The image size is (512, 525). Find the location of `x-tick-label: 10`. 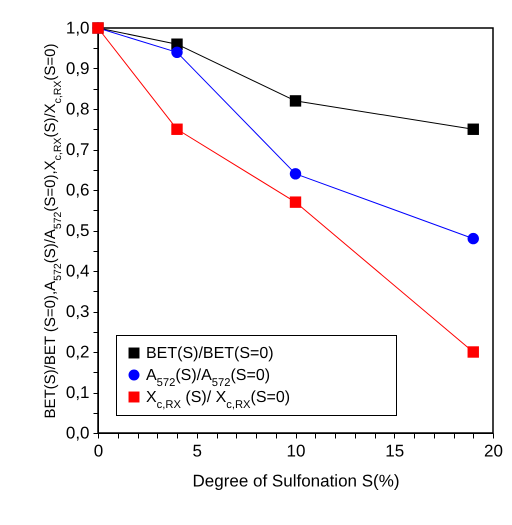

x-tick-label: 10 is located at coordinates (296, 451).